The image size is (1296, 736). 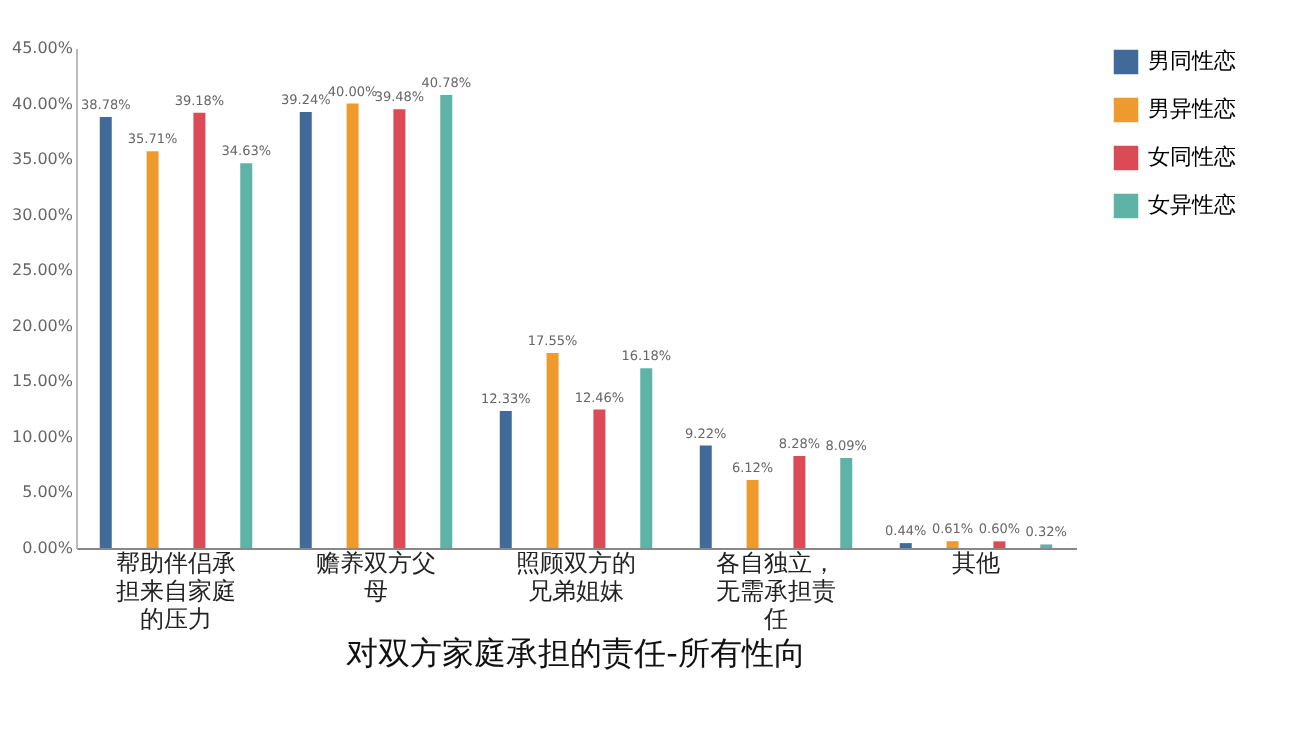 What do you see at coordinates (176, 591) in the screenshot?
I see `x-tick-label: 帮助伴侣承担来自家庭的压力` at bounding box center [176, 591].